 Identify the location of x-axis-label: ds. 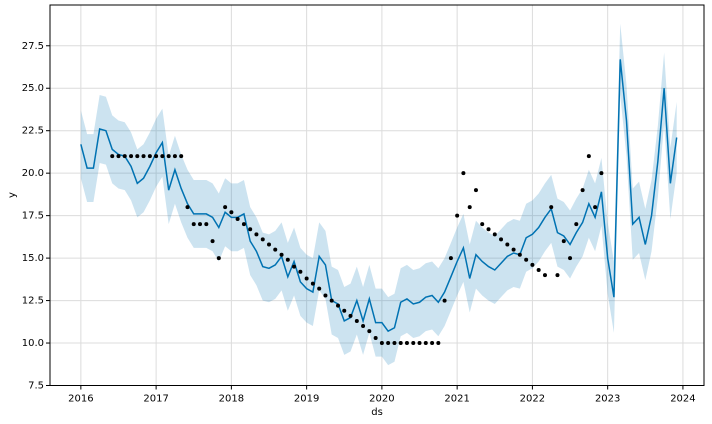
(377, 412).